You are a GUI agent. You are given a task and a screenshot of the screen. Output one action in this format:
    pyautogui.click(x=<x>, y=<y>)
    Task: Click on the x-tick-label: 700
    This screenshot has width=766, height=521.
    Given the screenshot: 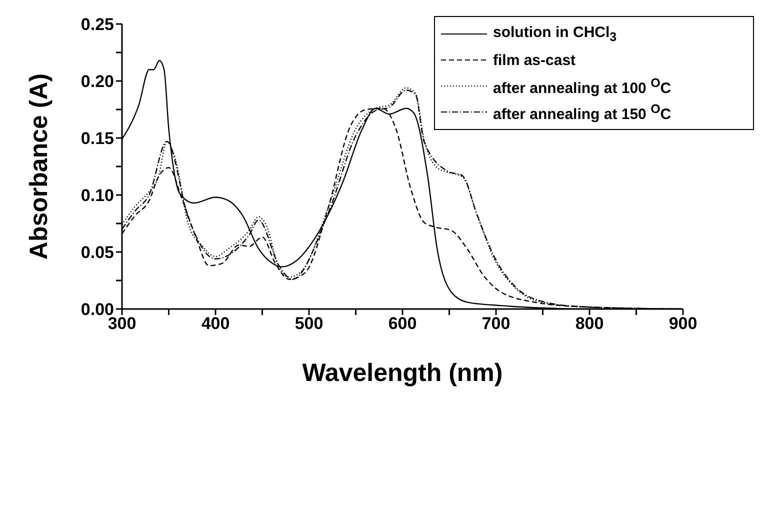 What is the action you would take?
    pyautogui.click(x=496, y=324)
    